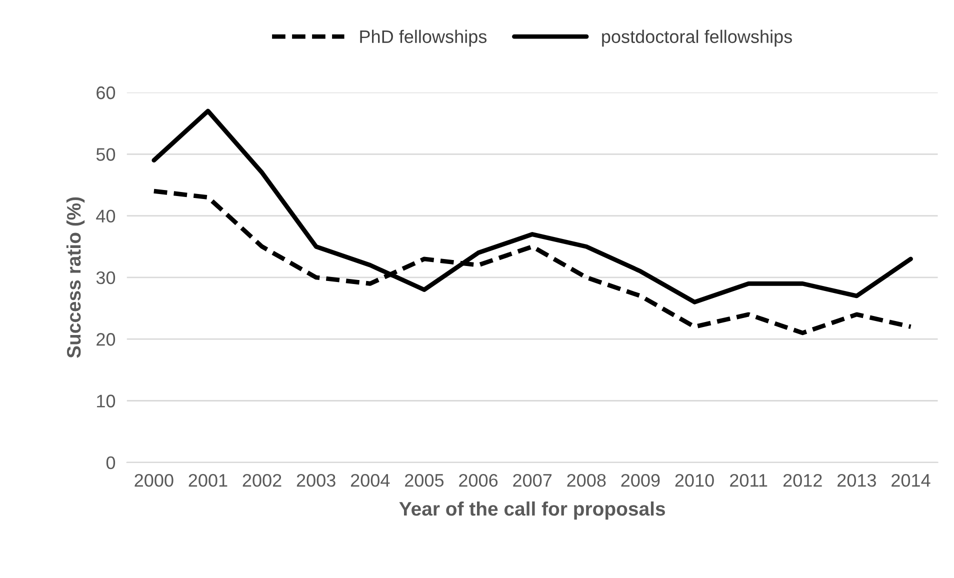  I want to click on x-tick-label: 2006, so click(478, 480).